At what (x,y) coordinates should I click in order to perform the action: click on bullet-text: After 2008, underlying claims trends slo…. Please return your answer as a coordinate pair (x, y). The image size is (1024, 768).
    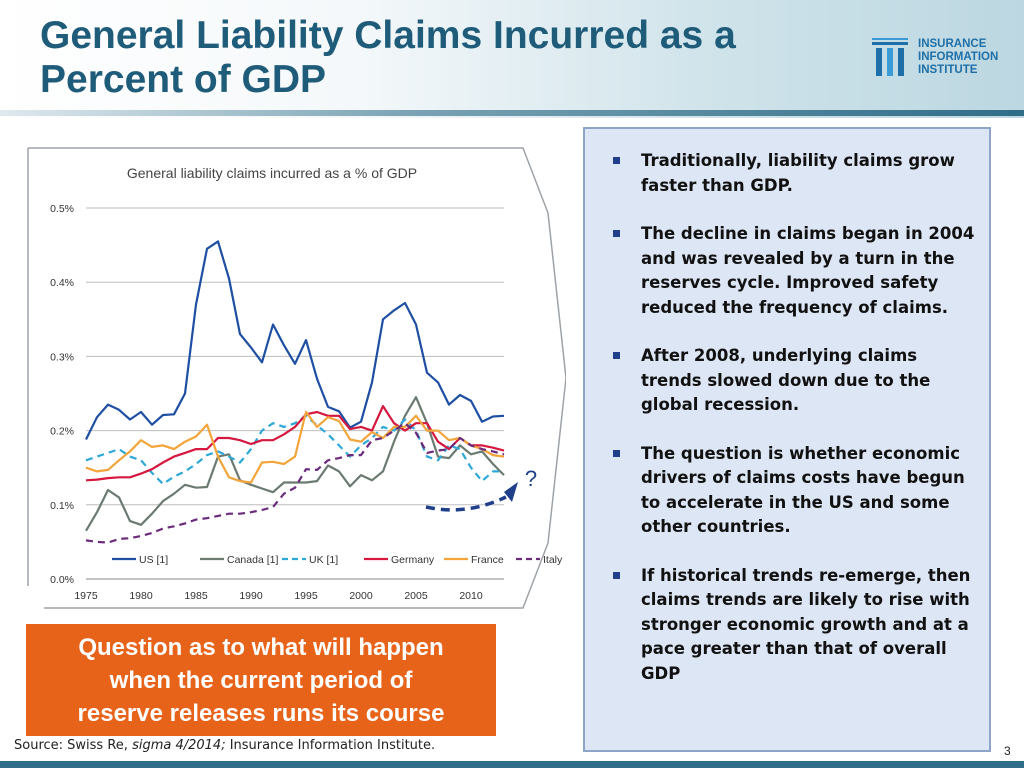
    Looking at the image, I should click on (786, 380).